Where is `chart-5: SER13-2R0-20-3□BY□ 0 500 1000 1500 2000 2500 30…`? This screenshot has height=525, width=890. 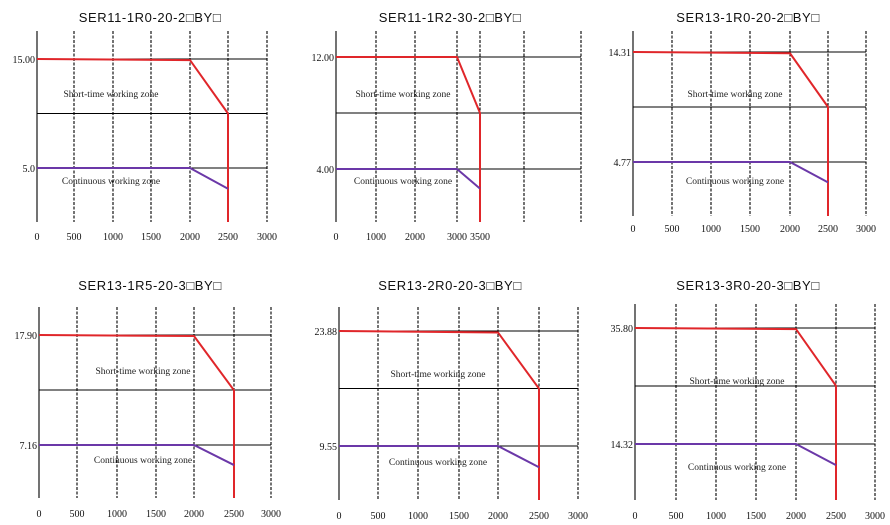 chart-5: SER13-2R0-20-3□BY□ 0 500 1000 1500 2000 2500 30… is located at coordinates (452, 400).